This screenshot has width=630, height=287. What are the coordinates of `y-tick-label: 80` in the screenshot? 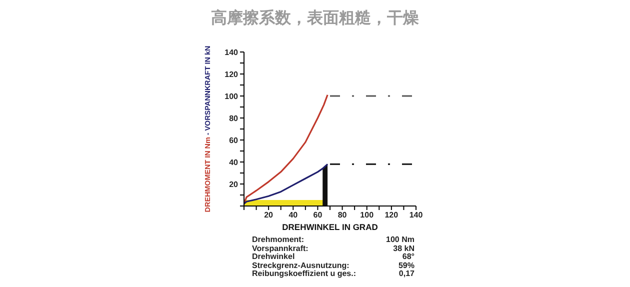 It's located at (234, 118).